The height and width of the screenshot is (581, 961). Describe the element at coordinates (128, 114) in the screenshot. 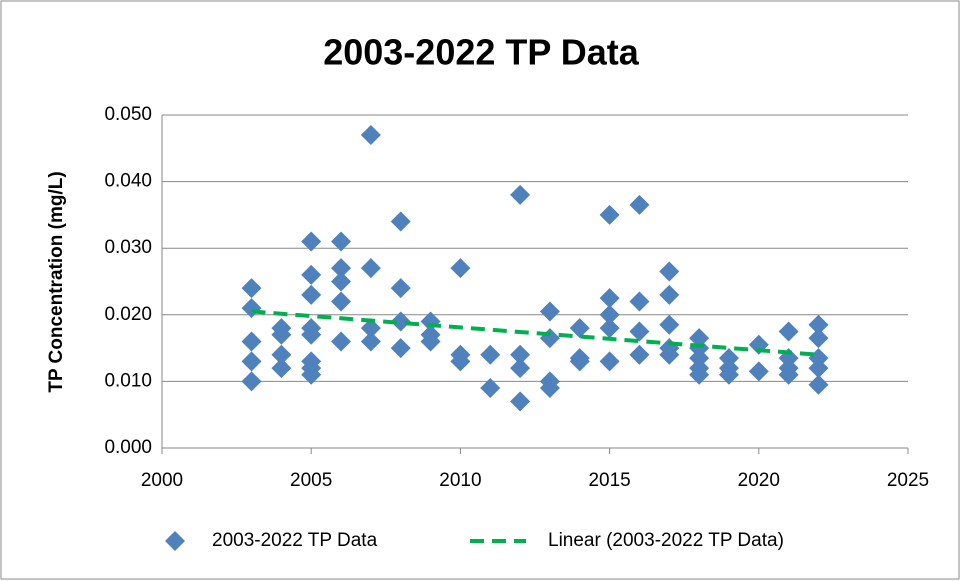

I see `y-tick-label: 0.050` at that location.